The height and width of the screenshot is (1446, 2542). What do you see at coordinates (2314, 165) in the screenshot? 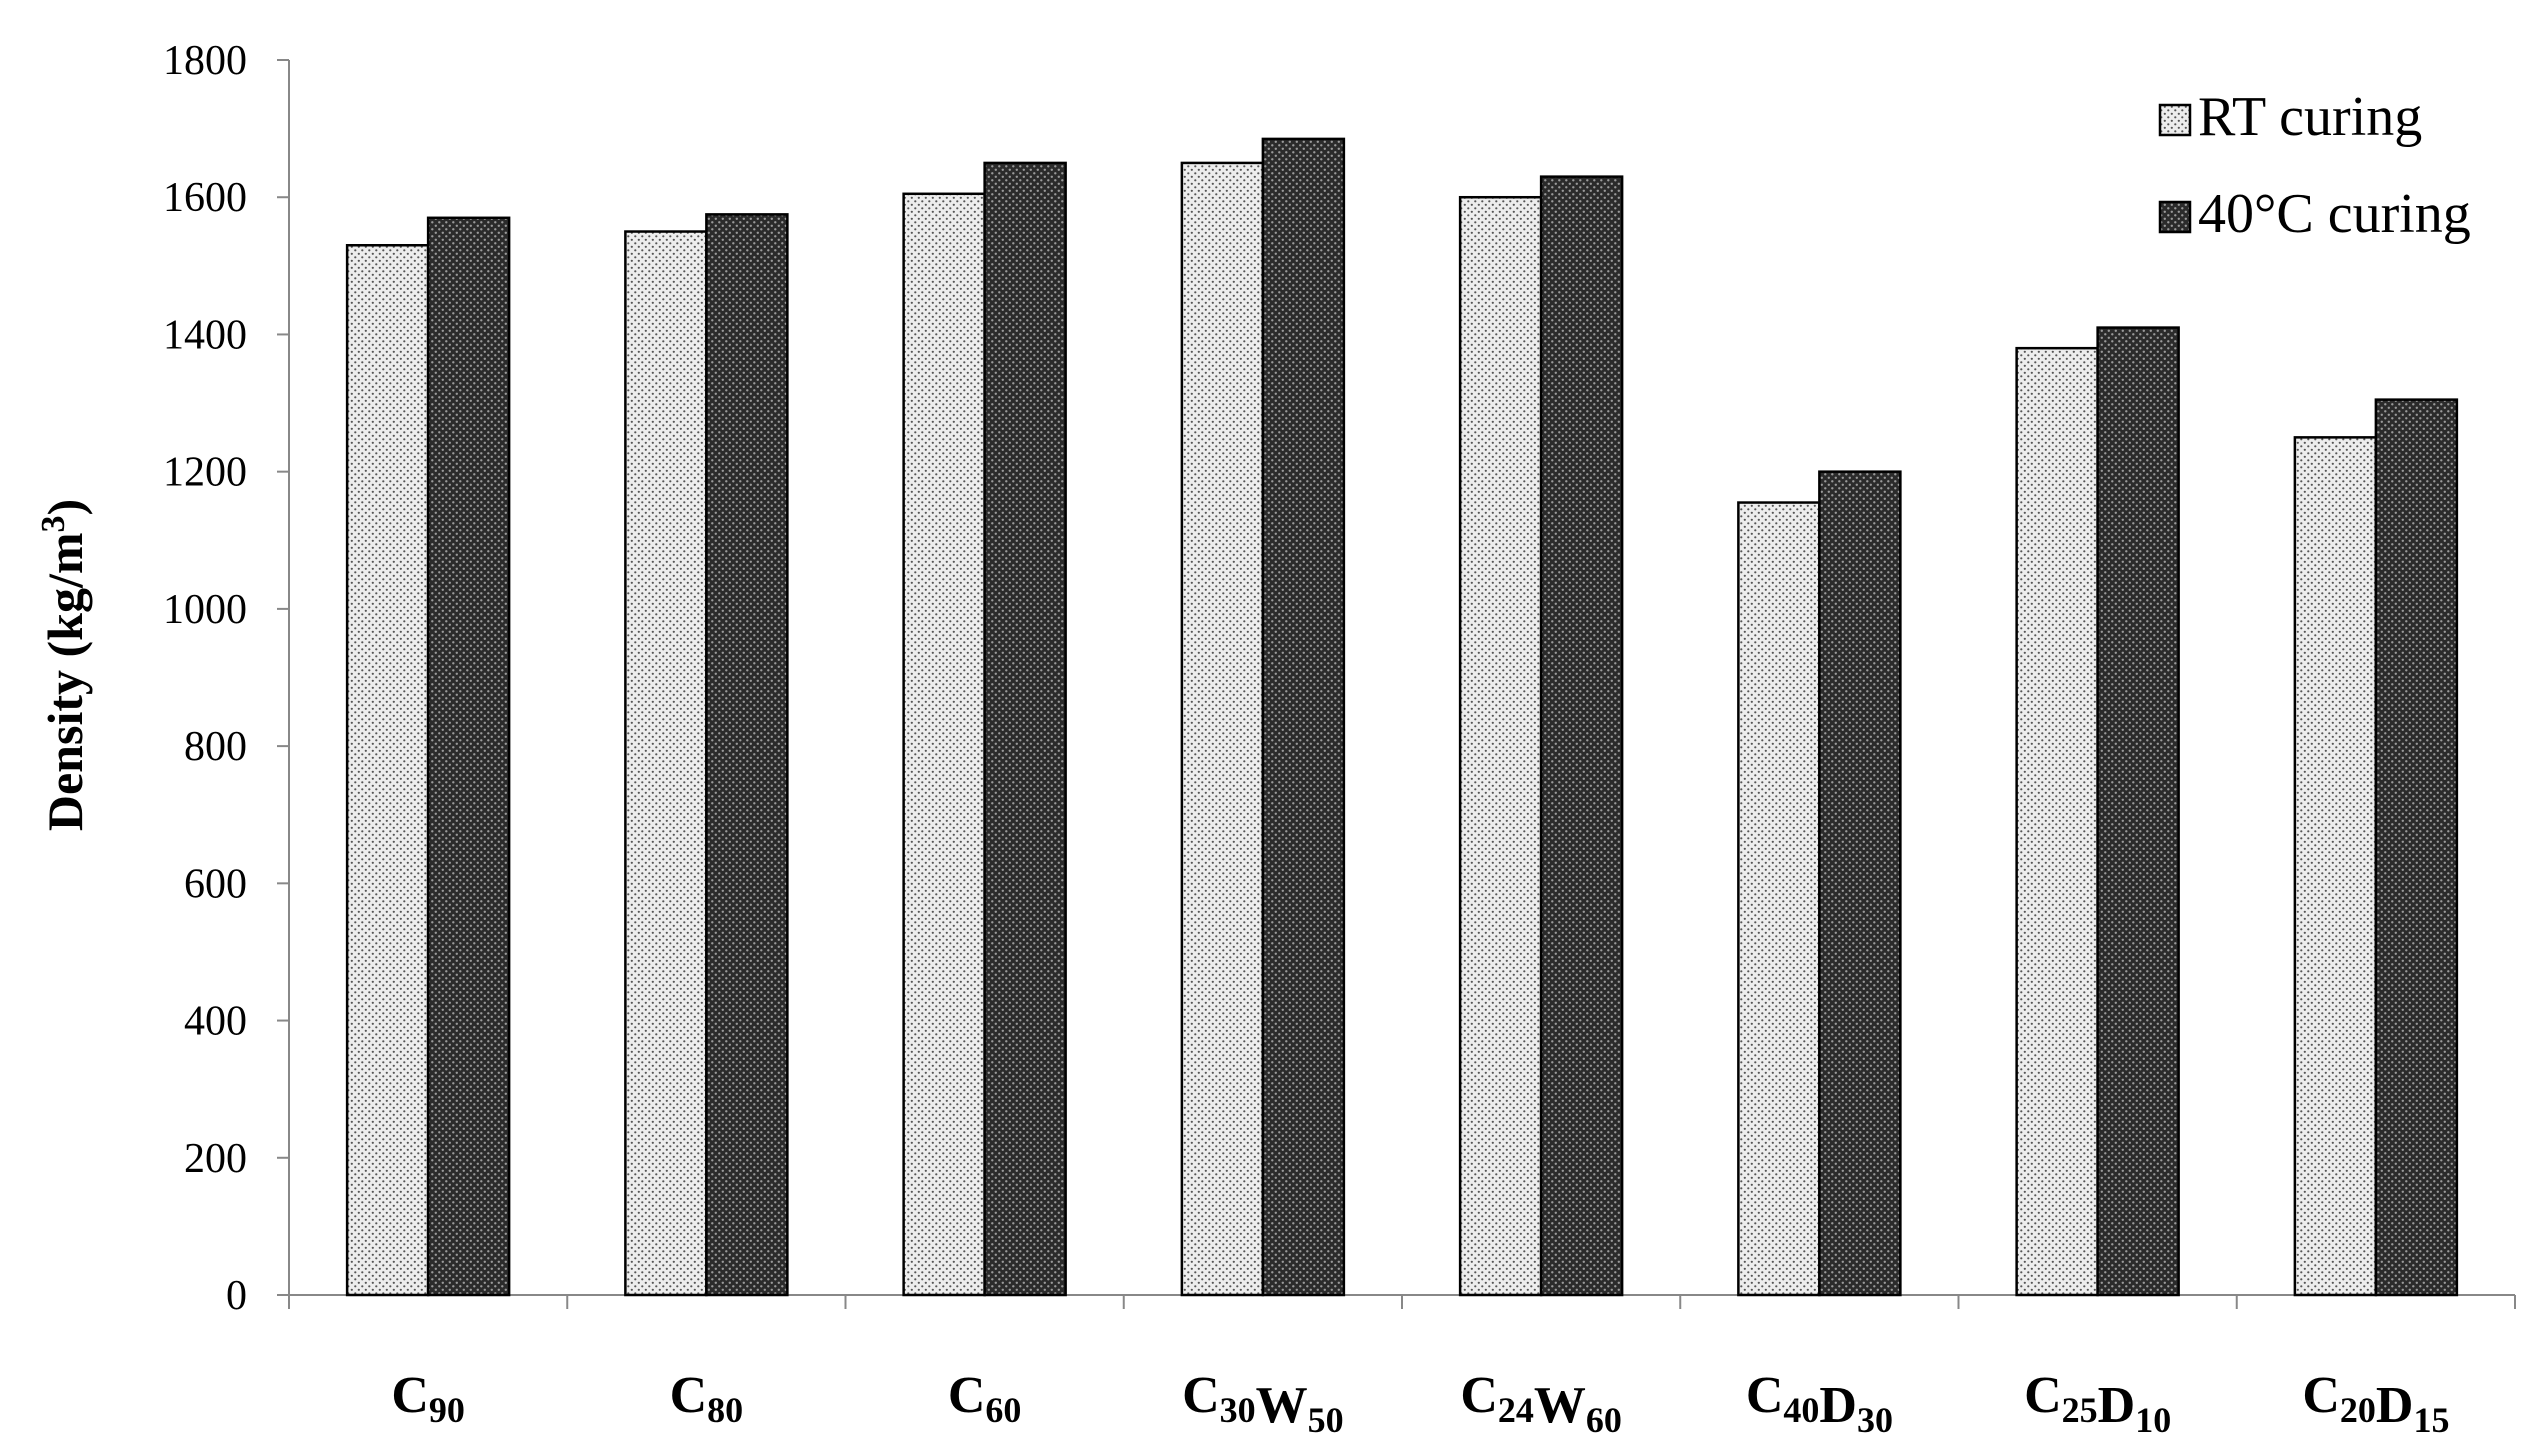
I see `legend: RT curing 40°C curing` at bounding box center [2314, 165].